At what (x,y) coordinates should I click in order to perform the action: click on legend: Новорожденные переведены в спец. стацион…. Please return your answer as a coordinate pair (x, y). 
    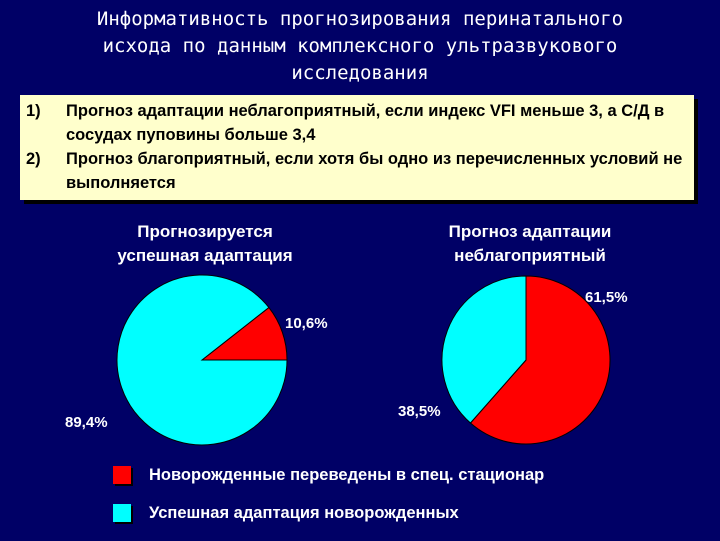
    Looking at the image, I should click on (328, 503).